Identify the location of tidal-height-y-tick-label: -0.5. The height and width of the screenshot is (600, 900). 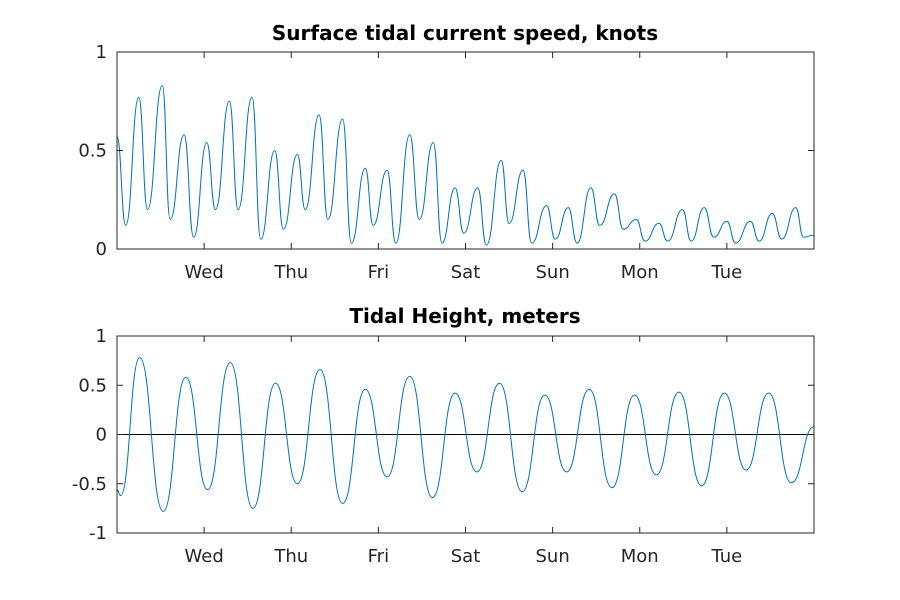
(89, 484).